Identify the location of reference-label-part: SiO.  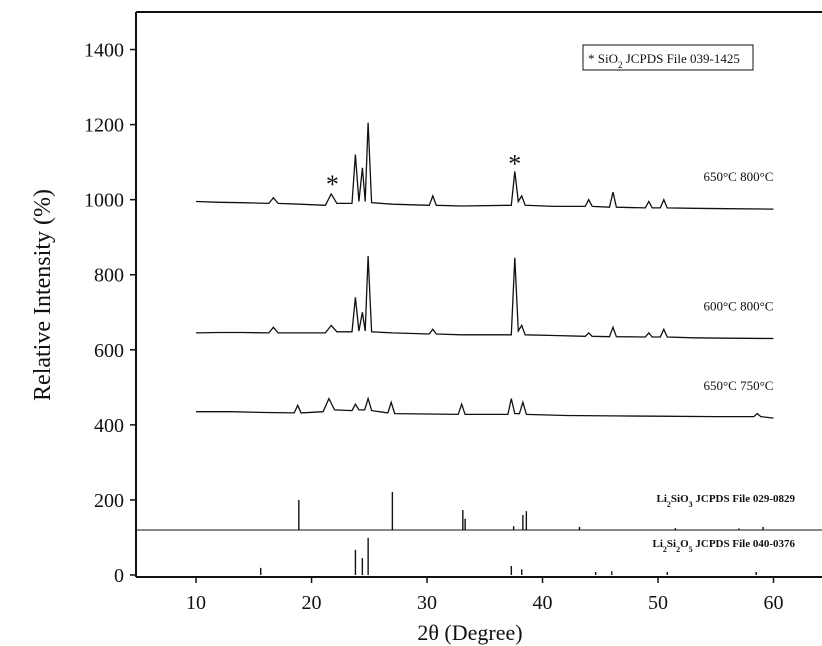
(680, 499).